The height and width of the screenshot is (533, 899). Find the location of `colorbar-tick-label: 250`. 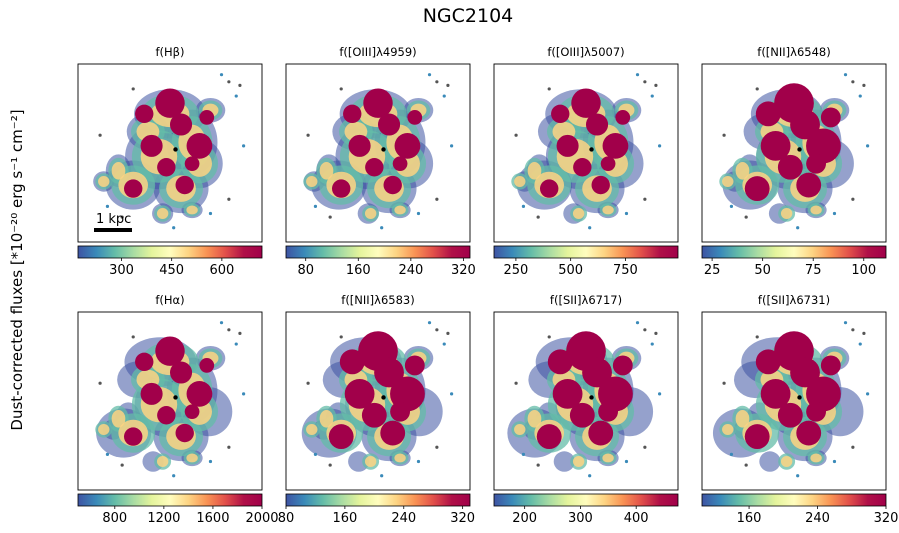

colorbar-tick-label: 250 is located at coordinates (515, 270).